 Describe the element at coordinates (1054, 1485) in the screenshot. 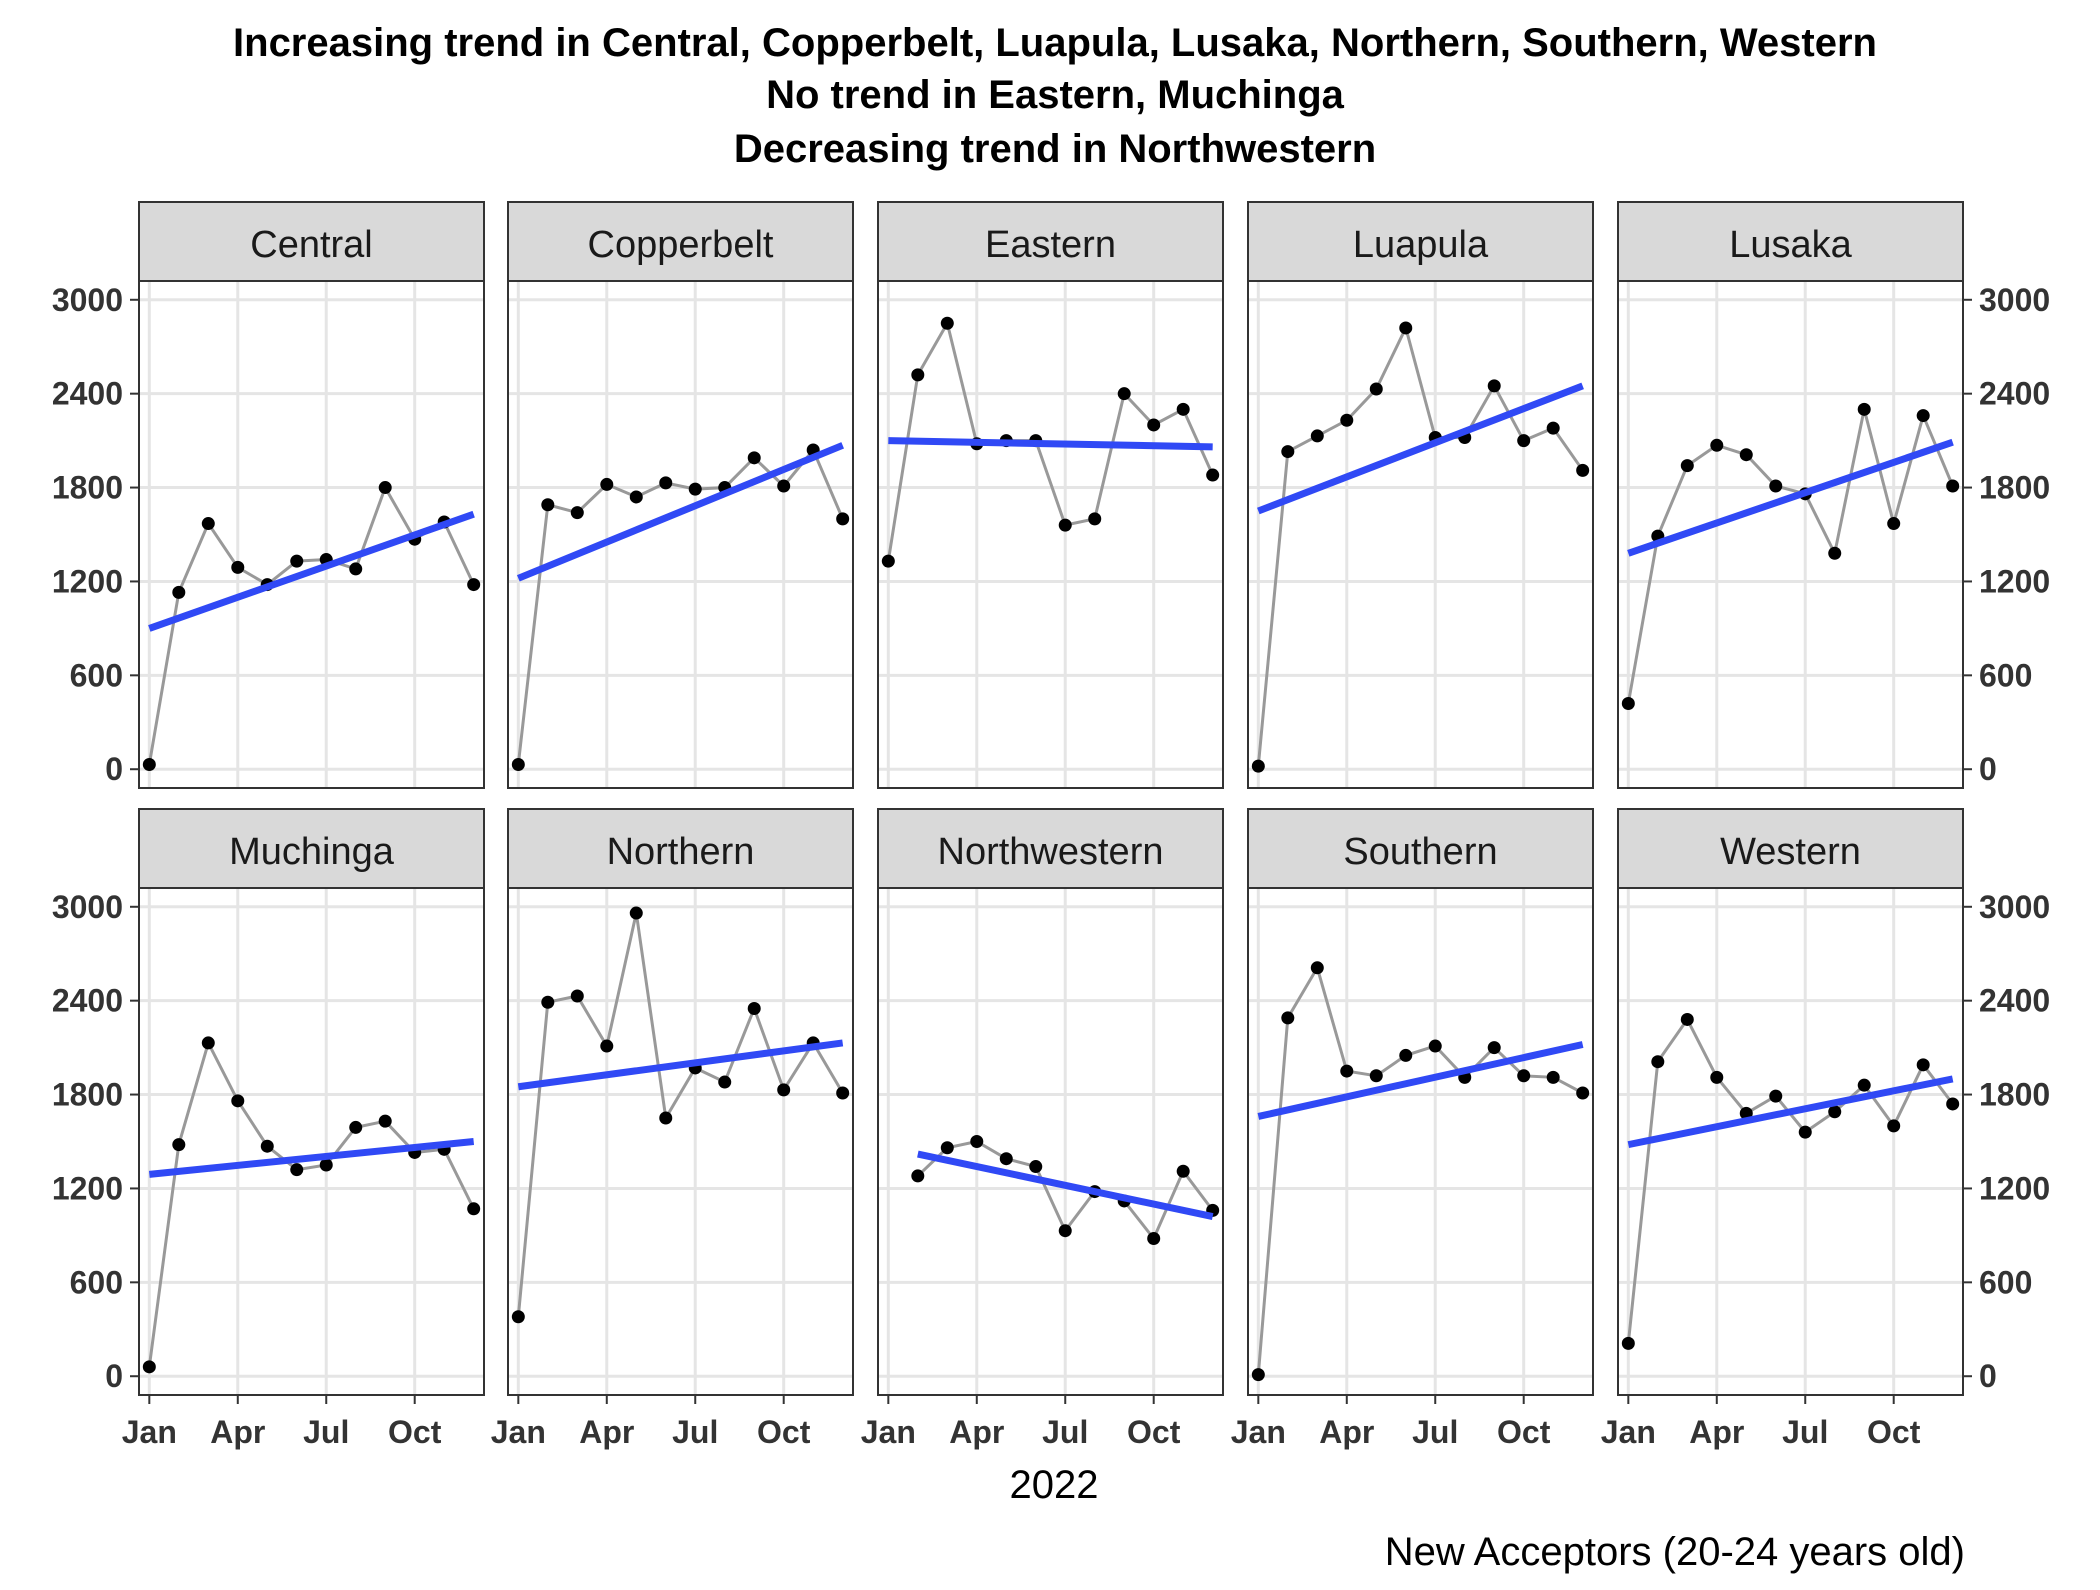

I see `x-axis-title: 2022` at that location.